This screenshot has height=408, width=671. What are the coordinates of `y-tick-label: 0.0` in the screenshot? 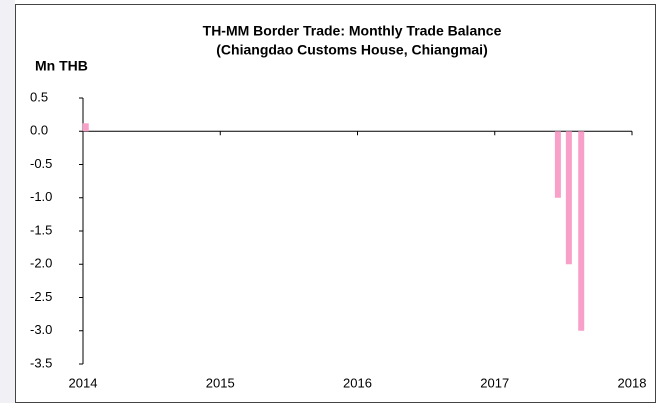 It's located at (39, 130).